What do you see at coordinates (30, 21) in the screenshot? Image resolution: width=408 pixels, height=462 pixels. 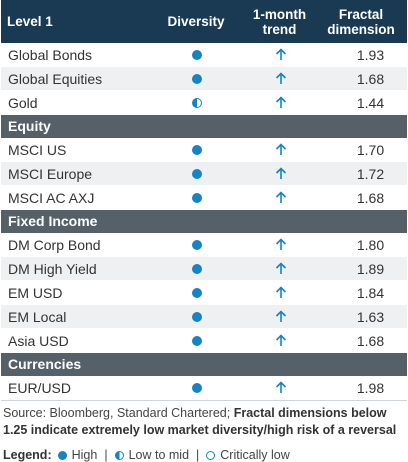 I see `header-level1: Level 1` at bounding box center [30, 21].